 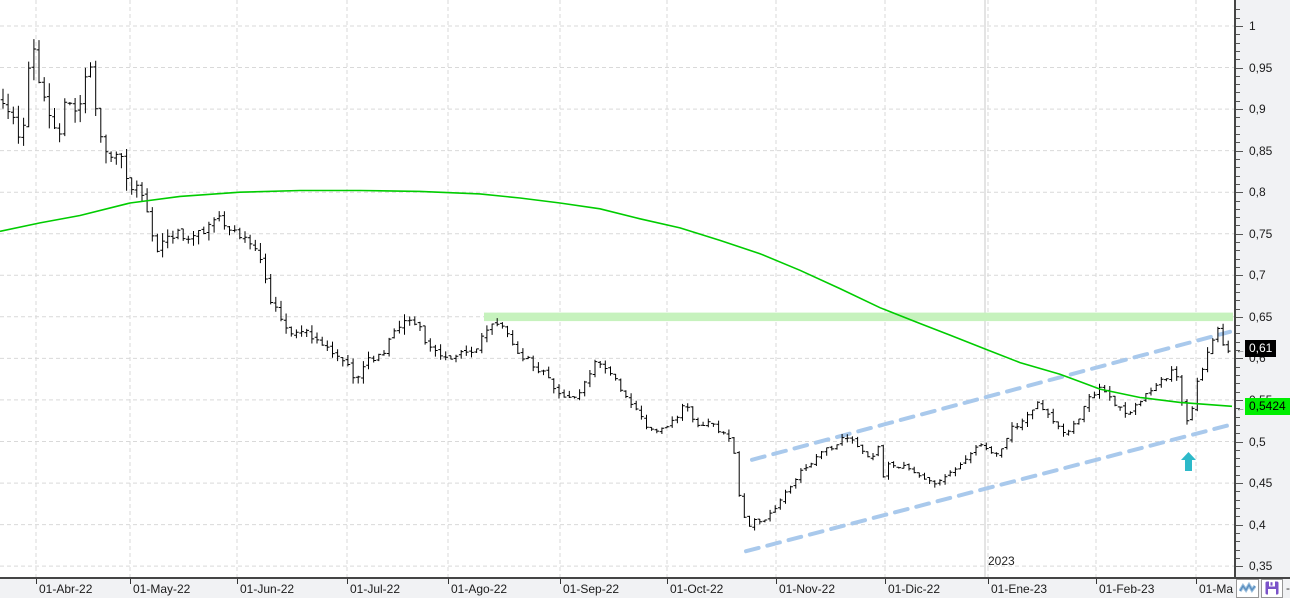 I want to click on time-axis-label: 01-Abr-22, so click(x=66, y=589).